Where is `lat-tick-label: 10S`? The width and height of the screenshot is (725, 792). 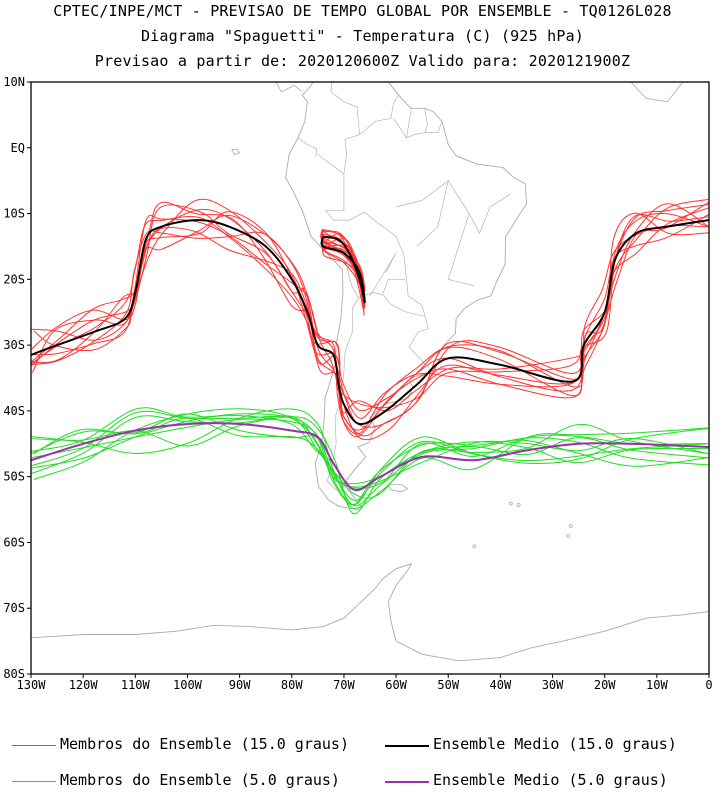 lat-tick-label: 10S is located at coordinates (14, 214).